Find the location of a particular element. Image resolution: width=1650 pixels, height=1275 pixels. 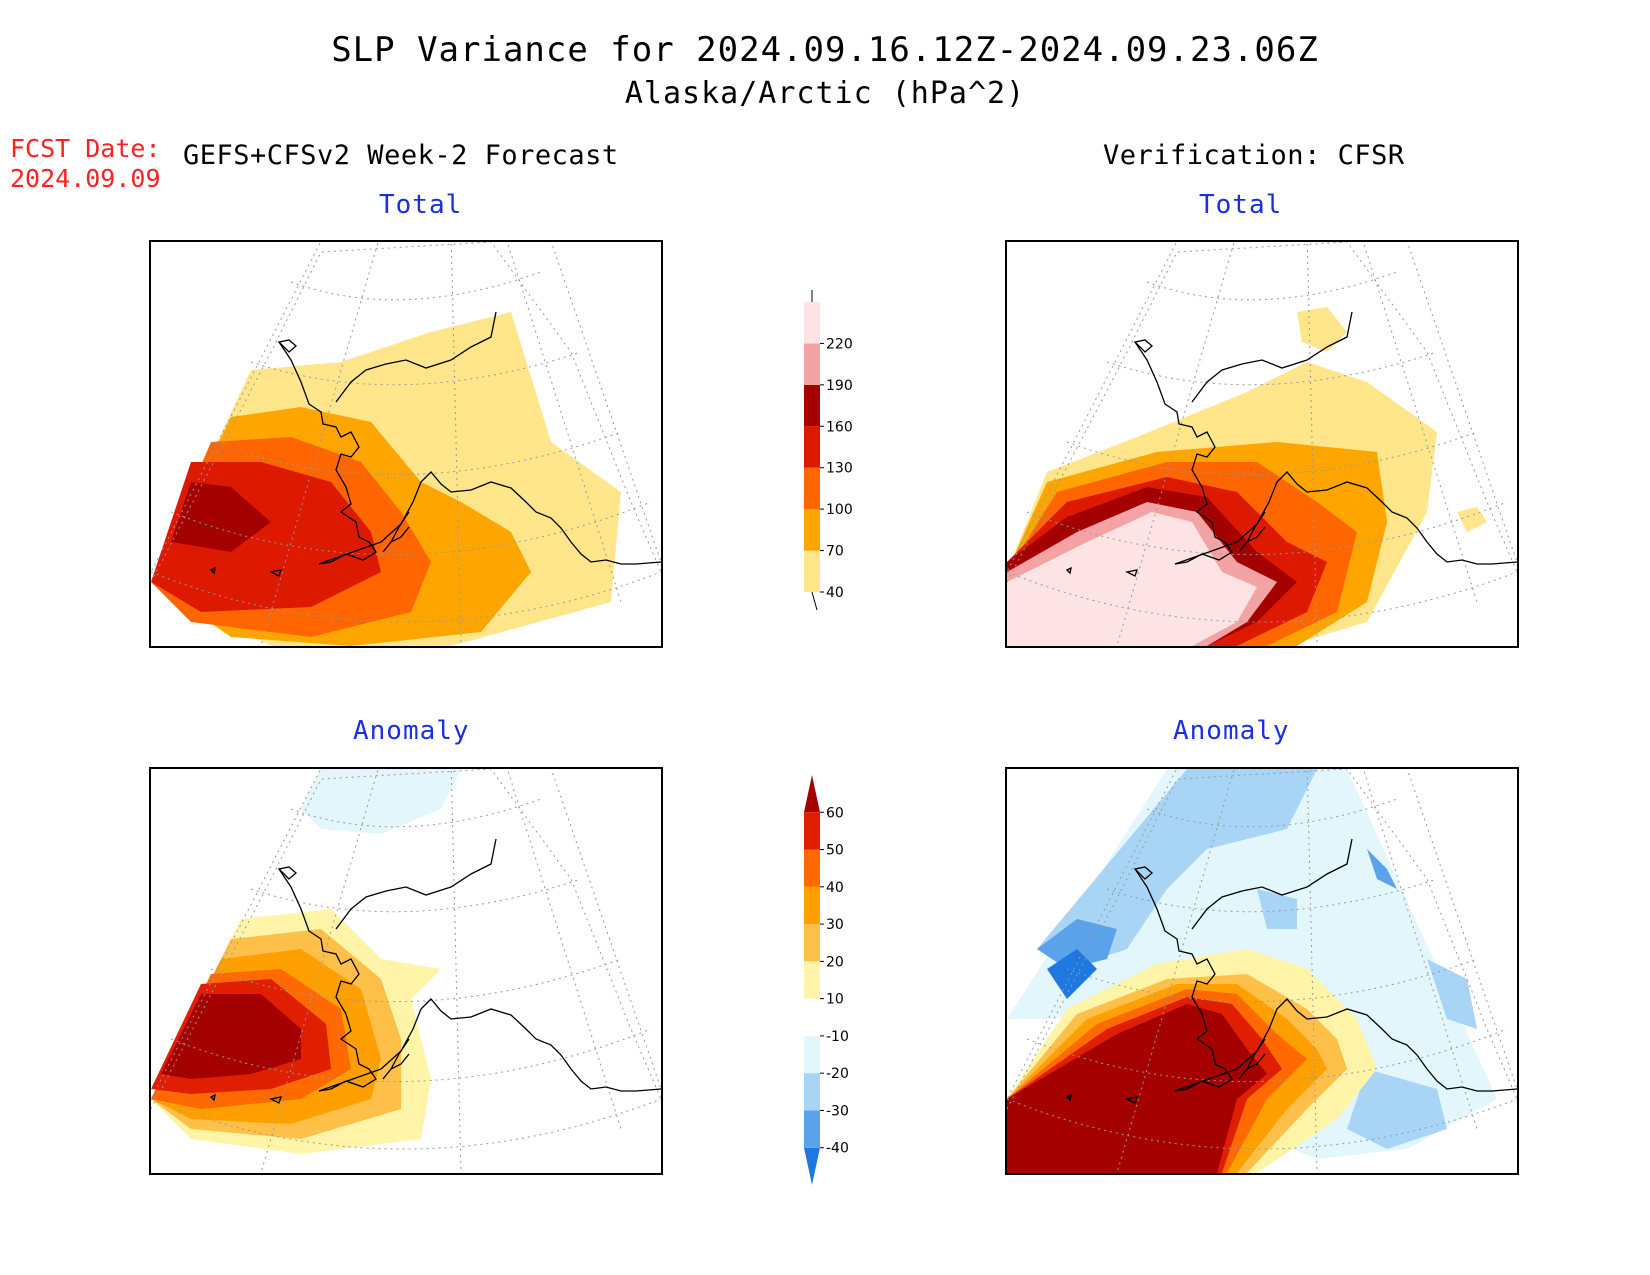

a-m10-region is located at coordinates (381, 801).